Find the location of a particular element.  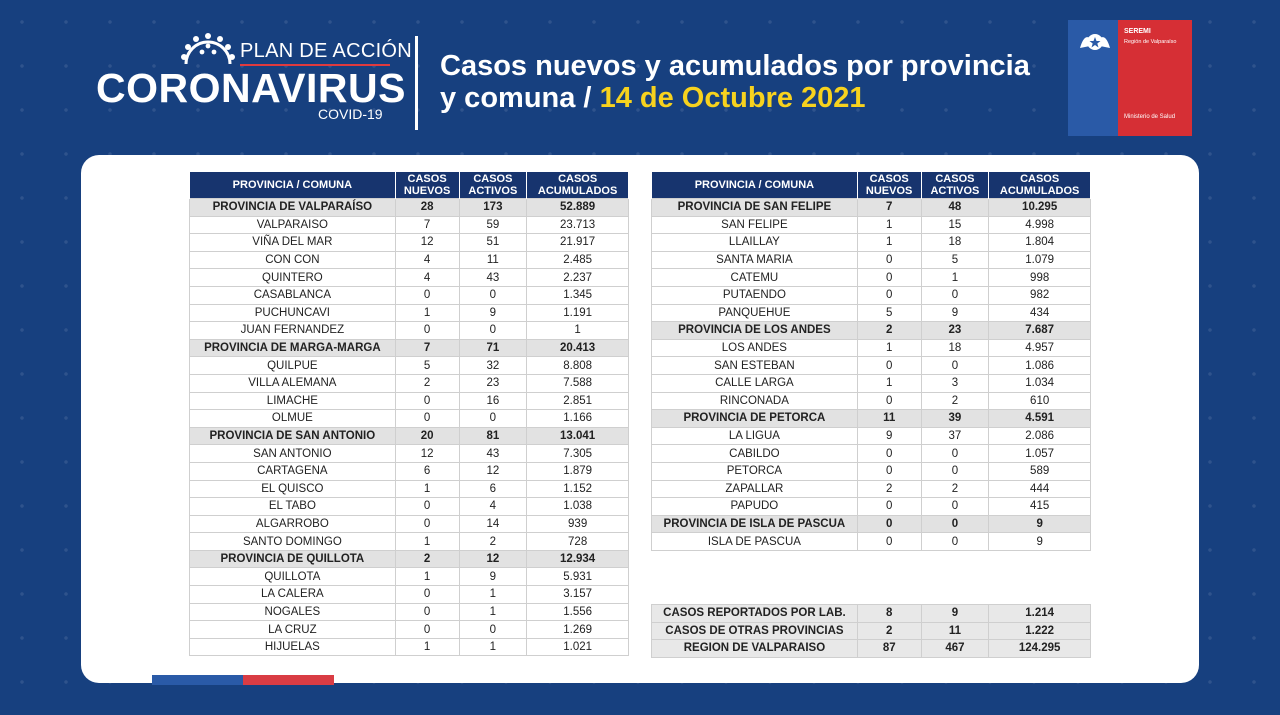

cell-acumulados: 4.591 is located at coordinates (1039, 418).